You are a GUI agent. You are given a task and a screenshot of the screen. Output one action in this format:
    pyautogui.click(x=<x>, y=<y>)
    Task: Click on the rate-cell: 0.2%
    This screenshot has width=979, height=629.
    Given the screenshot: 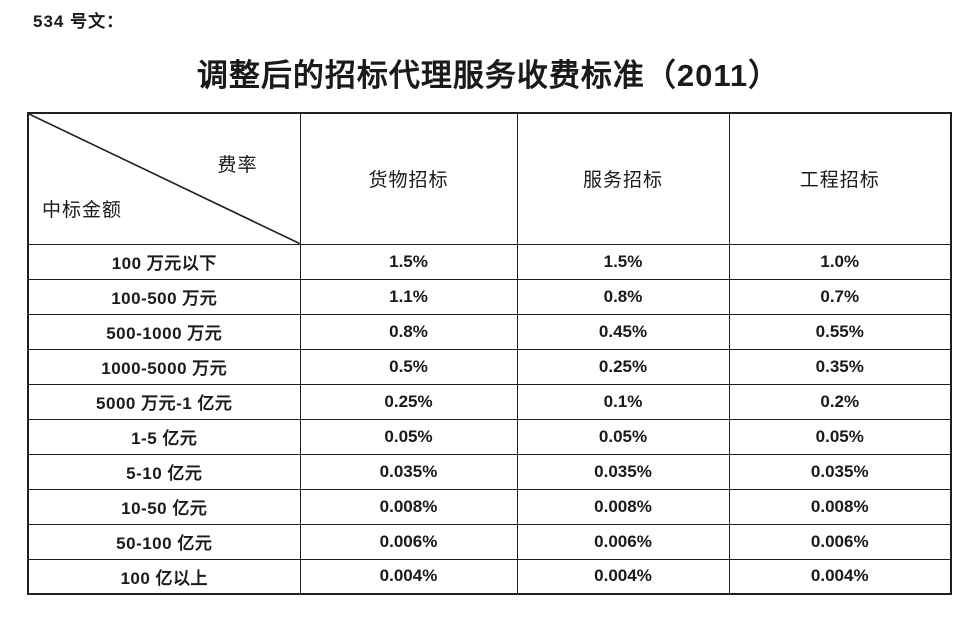 What is the action you would take?
    pyautogui.click(x=840, y=401)
    